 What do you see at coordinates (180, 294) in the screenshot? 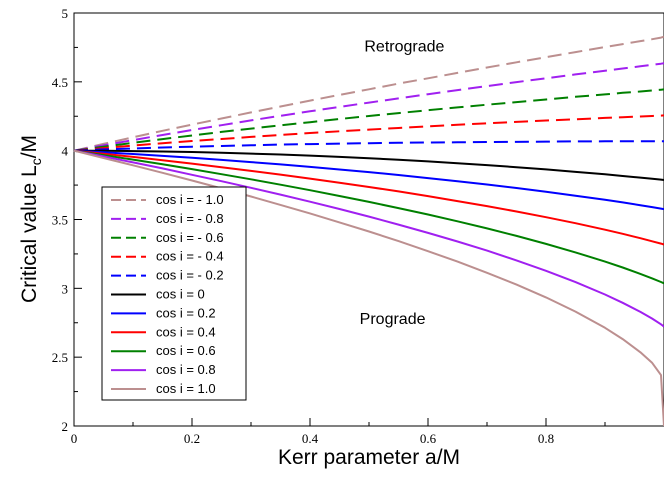
I see `legend-label: cos i = 0` at bounding box center [180, 294].